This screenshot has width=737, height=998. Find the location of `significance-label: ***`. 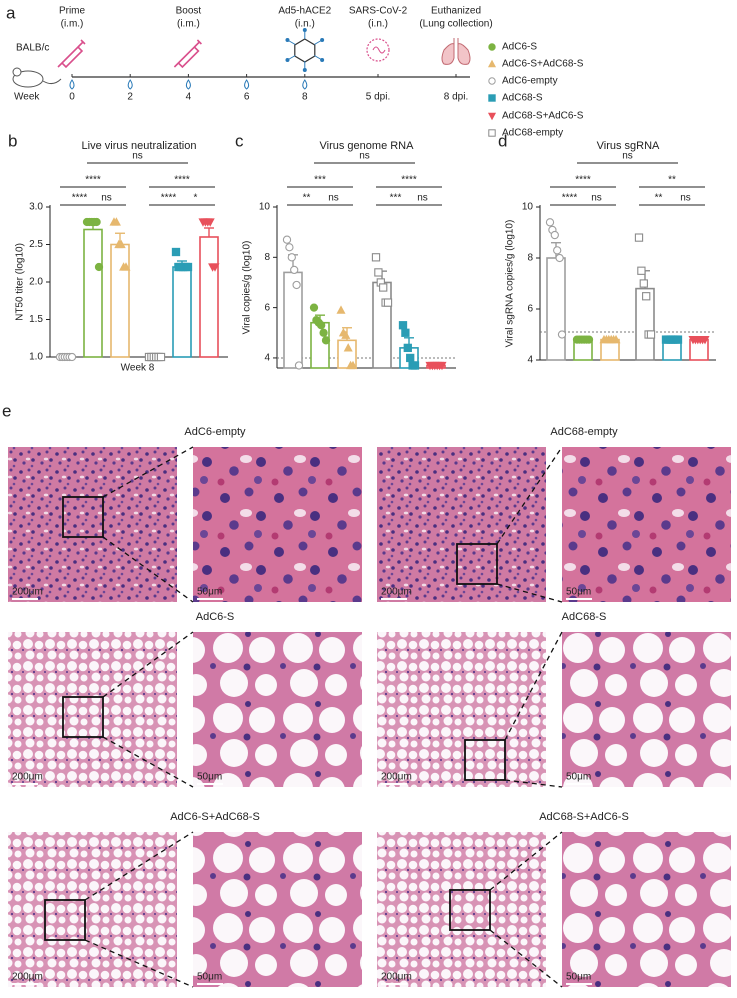

significance-label: *** is located at coordinates (320, 180).